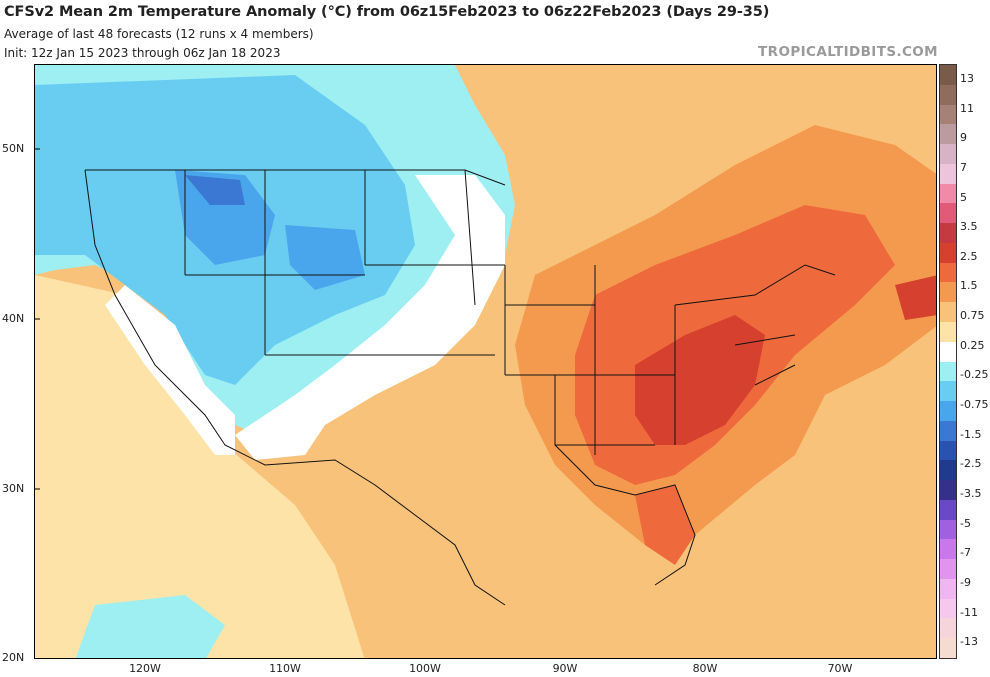 The image size is (990, 677). What do you see at coordinates (971, 464) in the screenshot?
I see `colorbar-label: -2.5` at bounding box center [971, 464].